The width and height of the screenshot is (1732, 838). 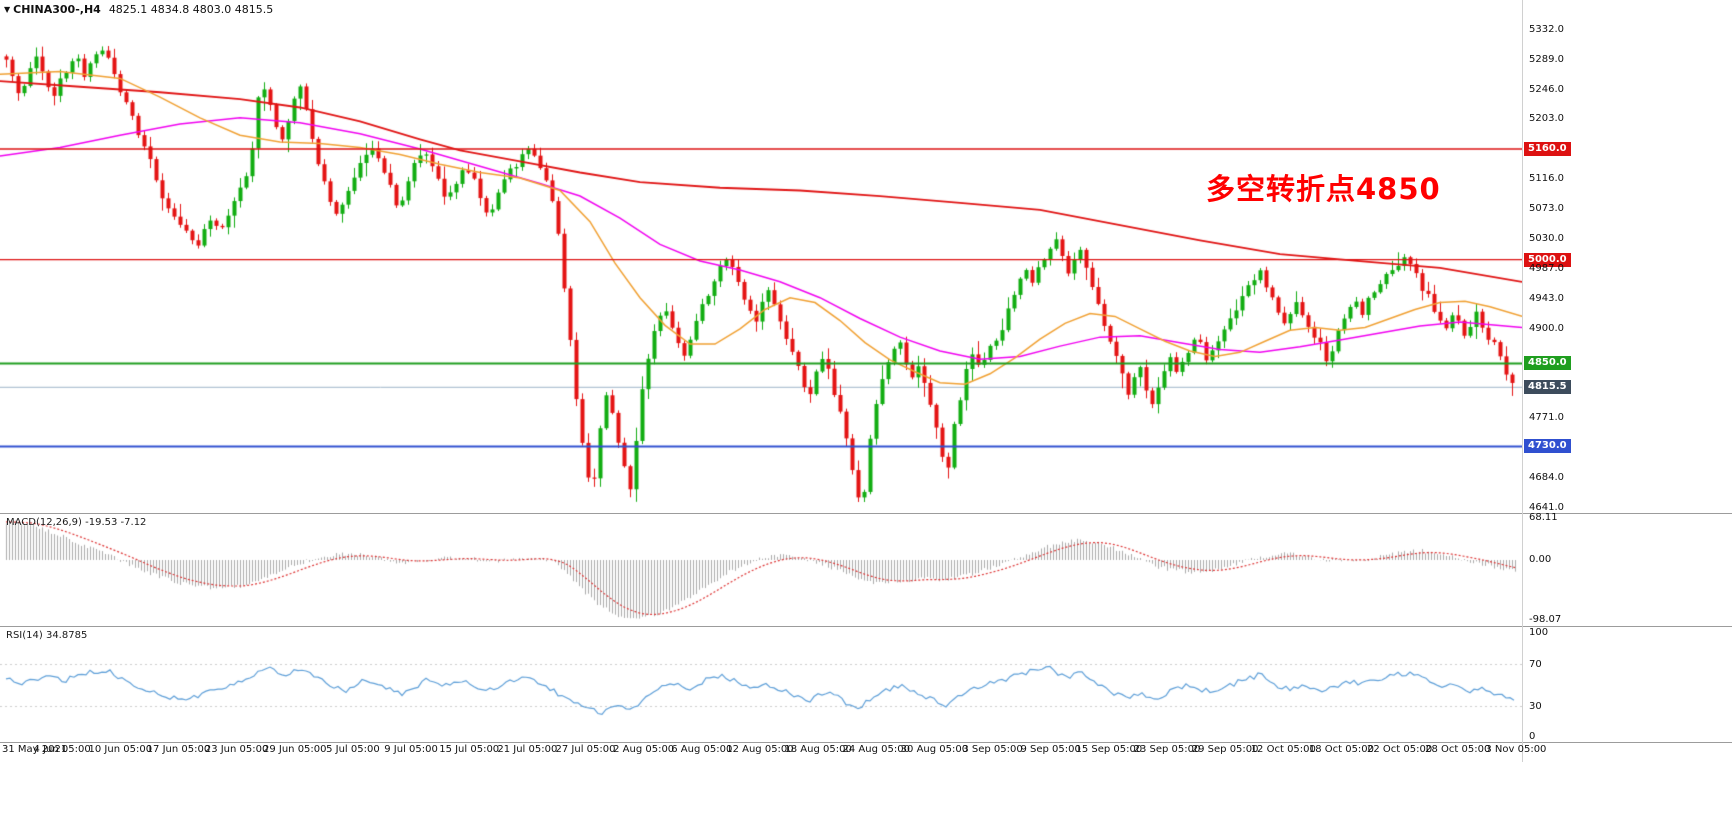 What do you see at coordinates (1546, 179) in the screenshot?
I see `price-axis-tick: 5116.0` at bounding box center [1546, 179].